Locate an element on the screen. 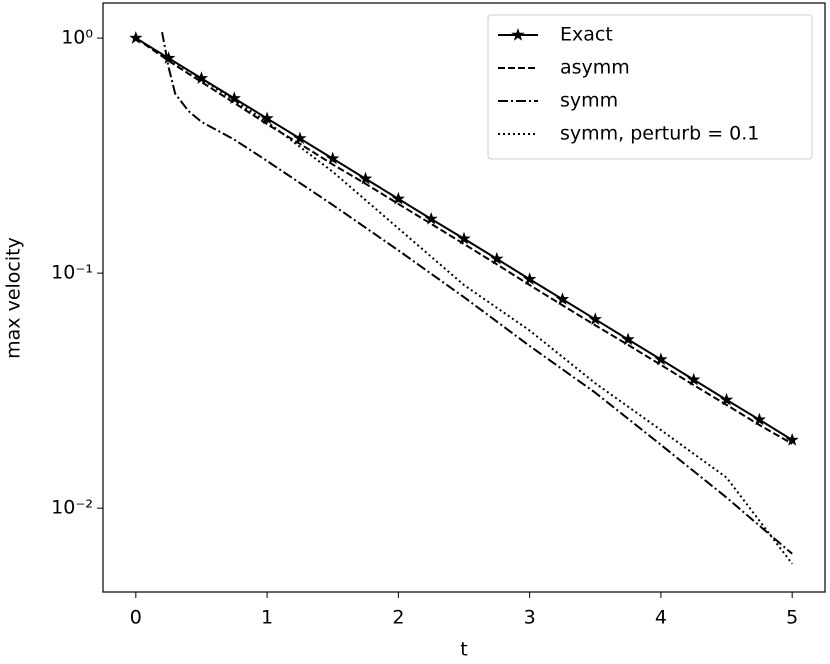 The height and width of the screenshot is (664, 830). x-tick-label: 4 is located at coordinates (661, 618).